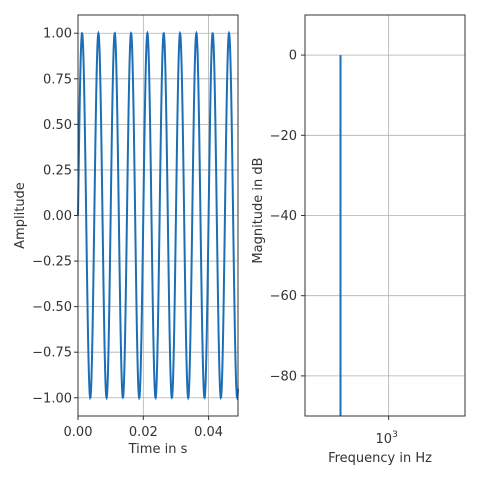 The image size is (480, 480). What do you see at coordinates (293, 56) in the screenshot?
I see `y-tick-label: 0` at bounding box center [293, 56].